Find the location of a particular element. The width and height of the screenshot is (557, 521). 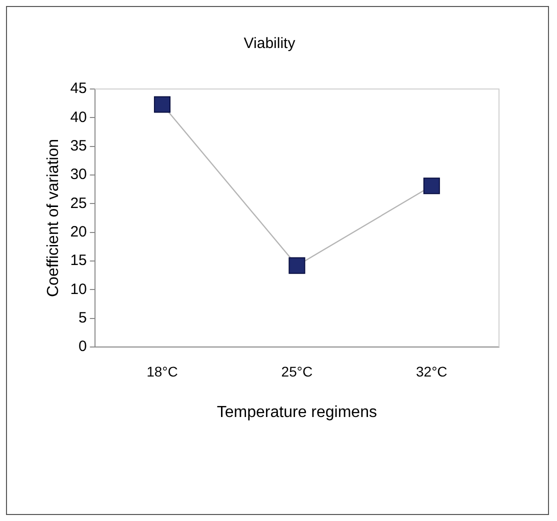

y-axis-title: Coefficient of variation is located at coordinates (53, 218).